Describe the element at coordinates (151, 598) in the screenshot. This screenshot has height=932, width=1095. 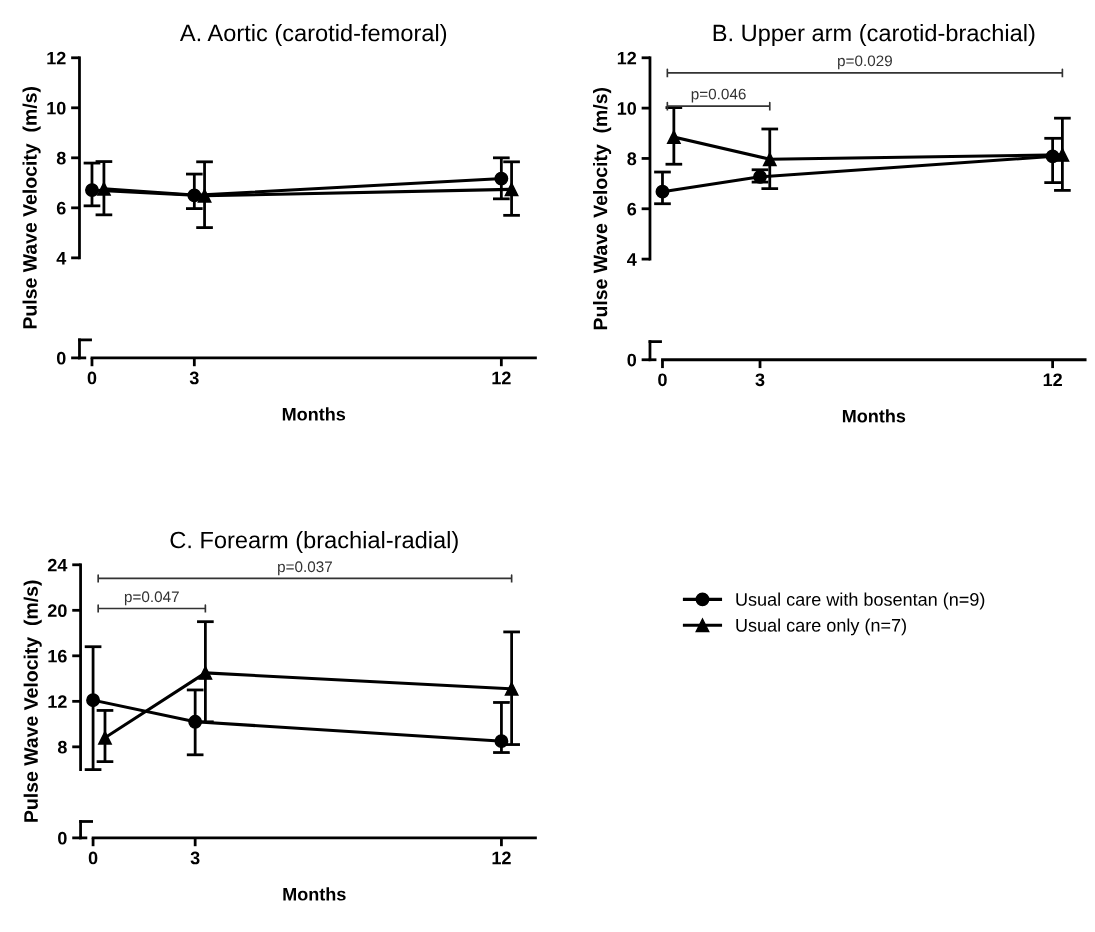
I see `annotation: p=0.047` at that location.